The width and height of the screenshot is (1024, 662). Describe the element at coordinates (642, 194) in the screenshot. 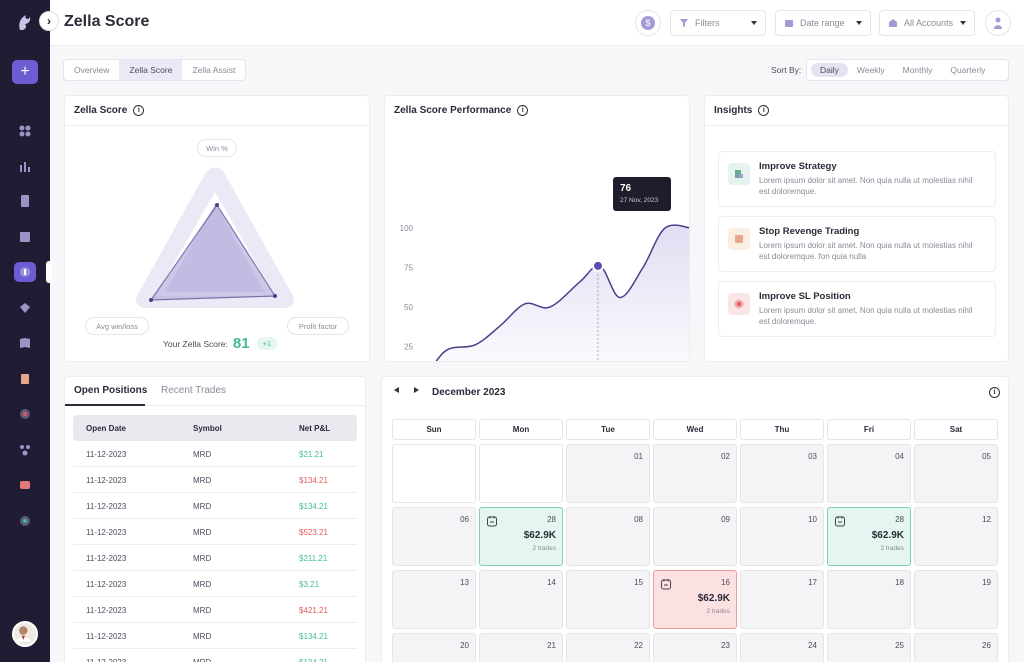

I see `chart-tooltip: 76 27 Nov, 2023` at that location.